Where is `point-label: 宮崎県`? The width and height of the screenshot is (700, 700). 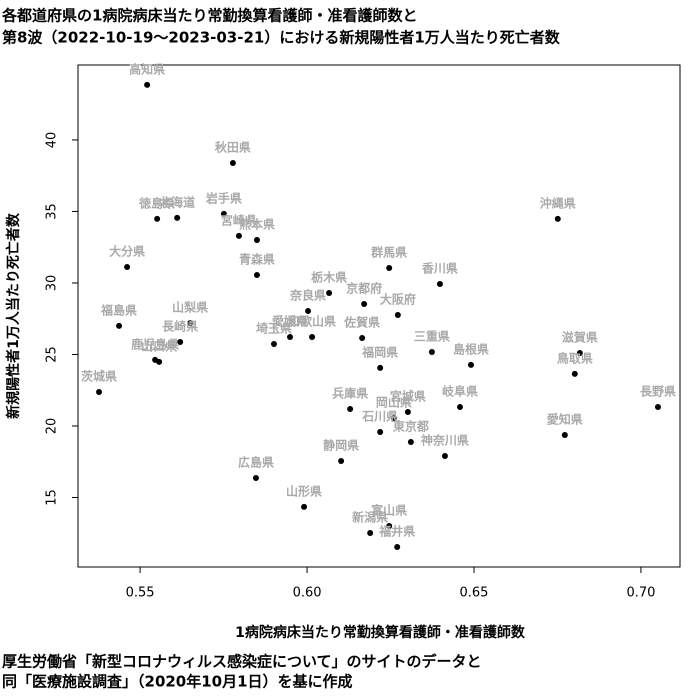
point-label: 宮崎県 is located at coordinates (239, 219).